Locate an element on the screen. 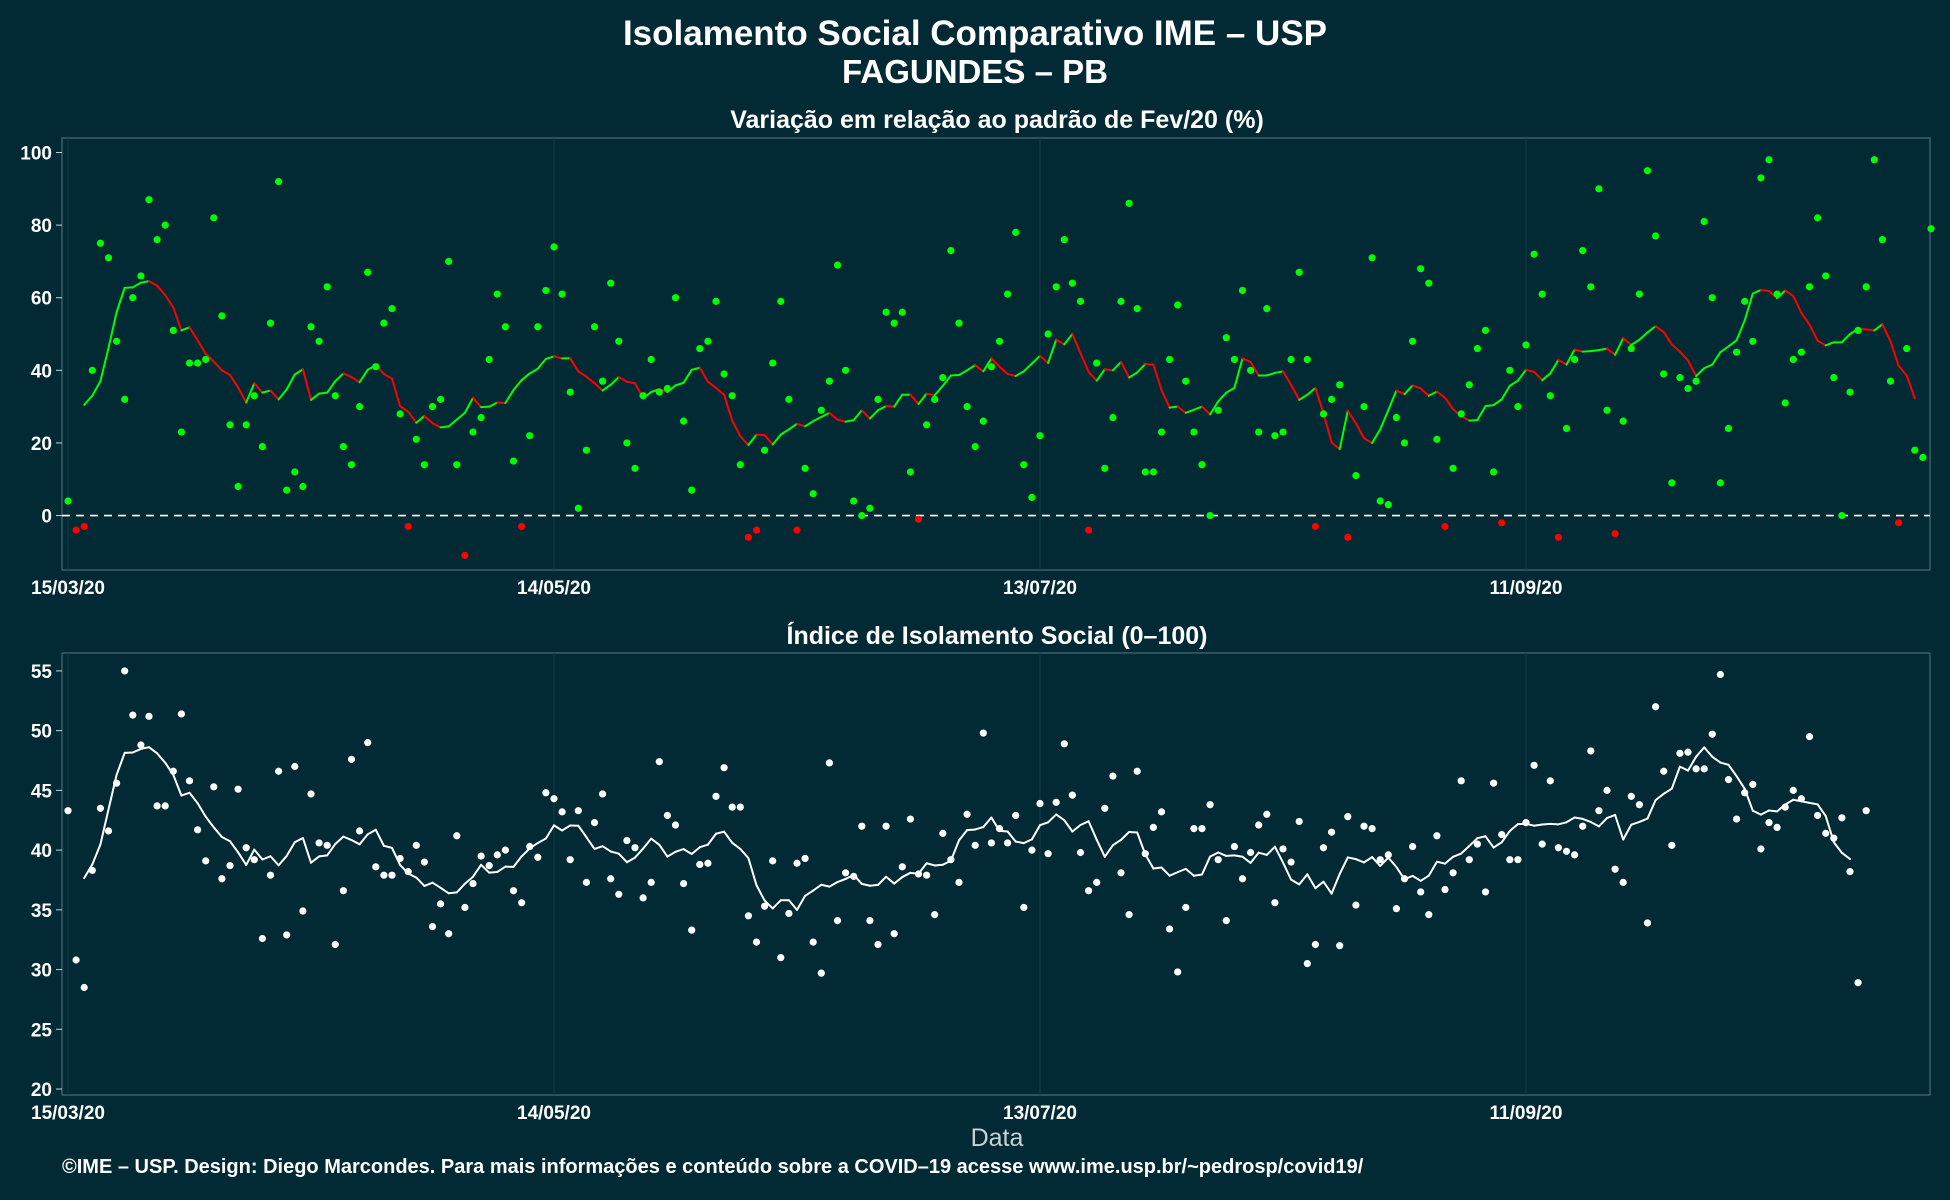 The width and height of the screenshot is (1950, 1200). y-tick-label: 25 is located at coordinates (42, 1030).